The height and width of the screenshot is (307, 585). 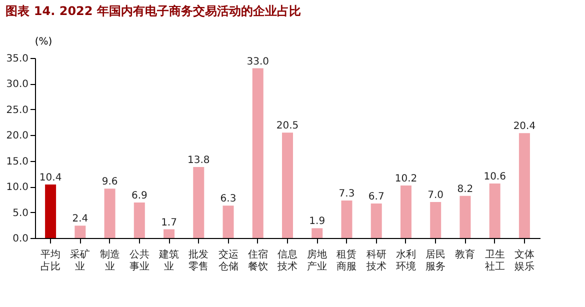 I want to click on x-tick-label: 交运仓储, so click(x=228, y=260).